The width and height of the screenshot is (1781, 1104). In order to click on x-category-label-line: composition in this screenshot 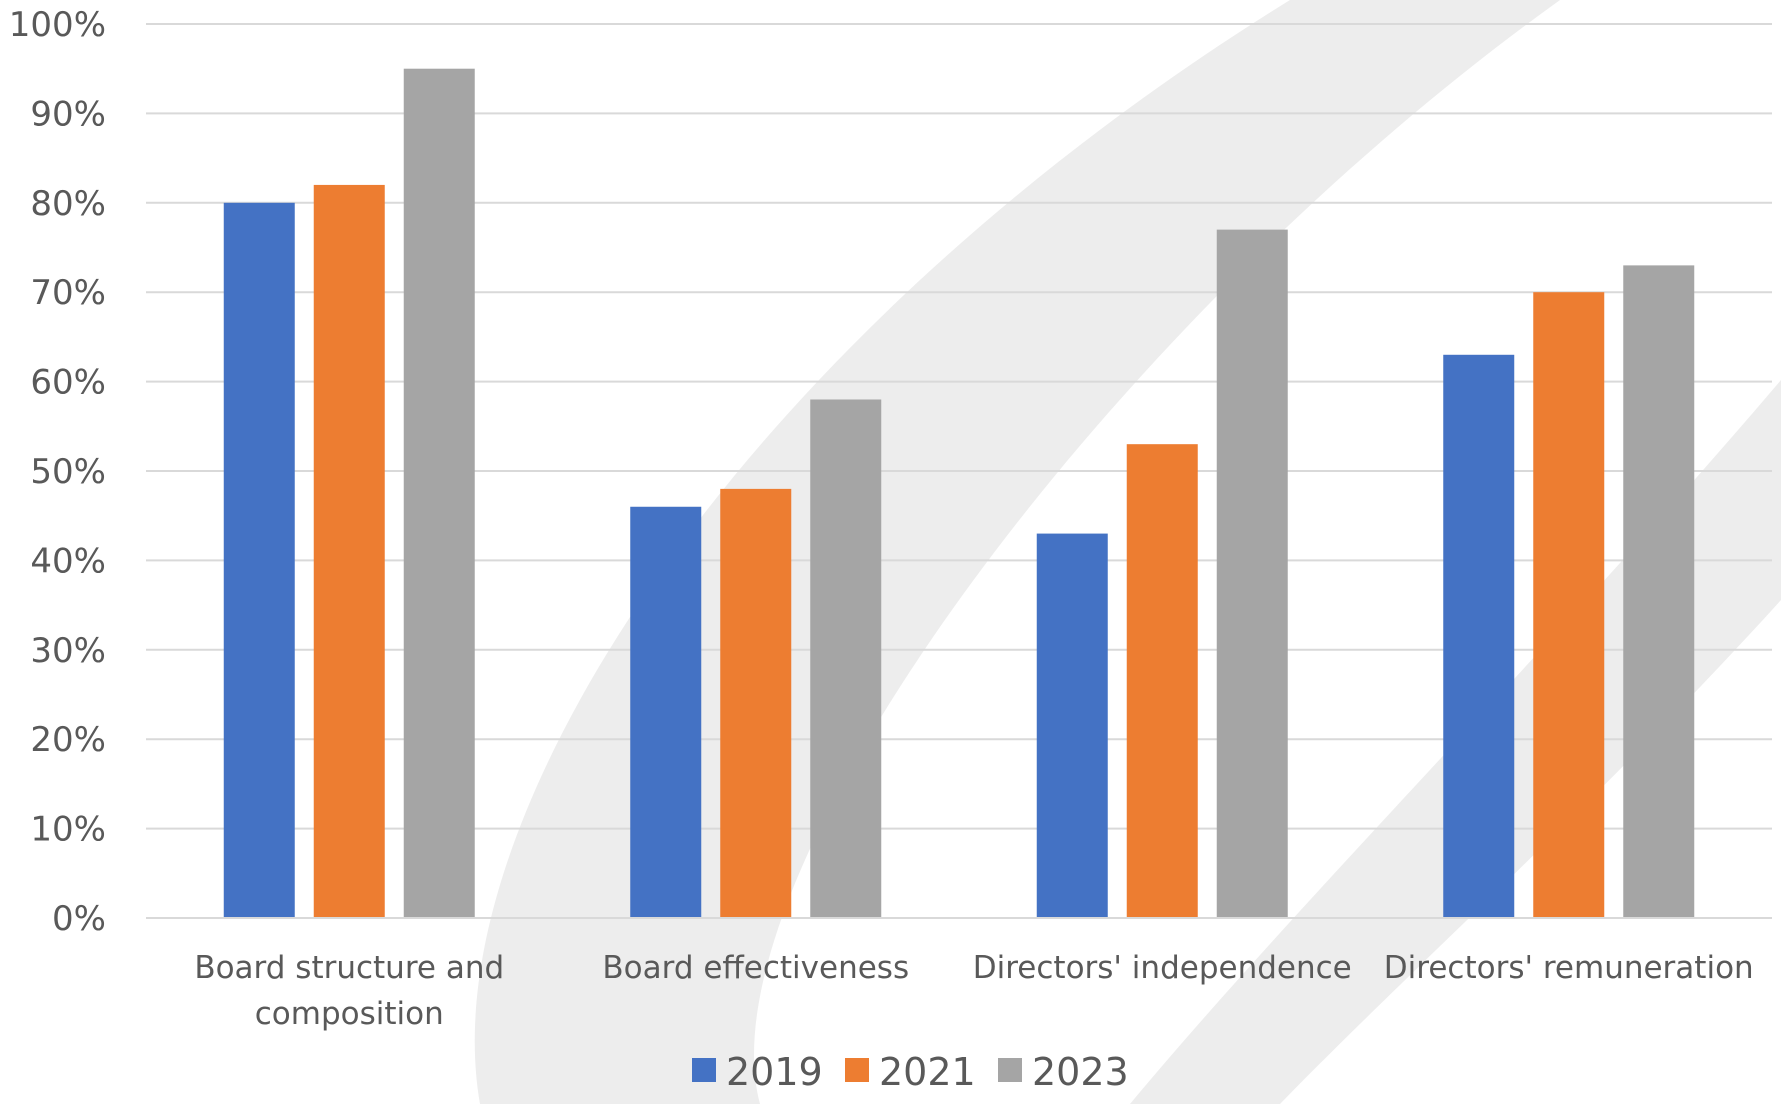, I will do `click(349, 1014)`.